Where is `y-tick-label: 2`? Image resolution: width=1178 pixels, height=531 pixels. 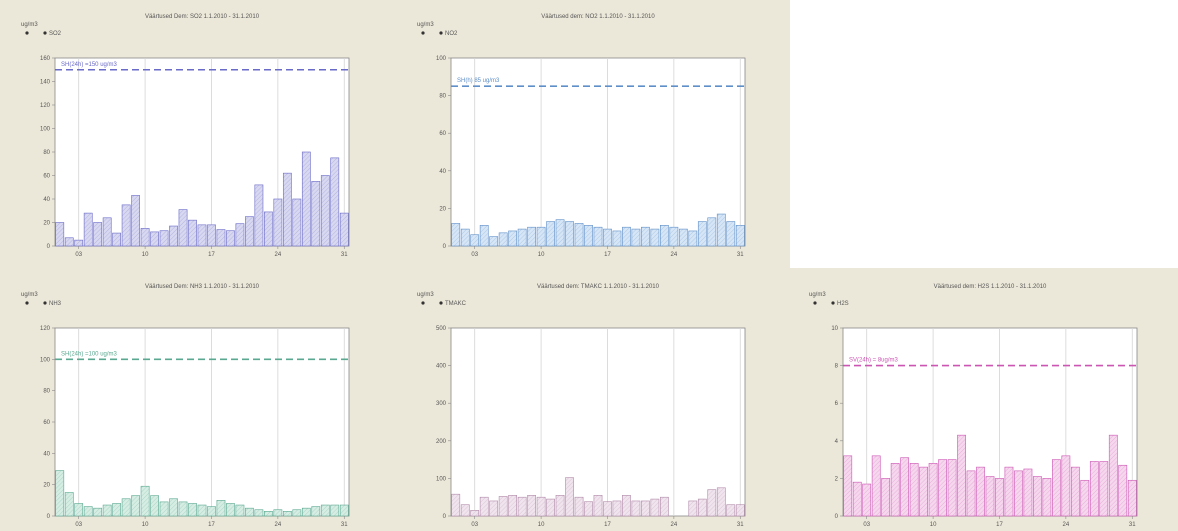 y-tick-label: 2 is located at coordinates (837, 479).